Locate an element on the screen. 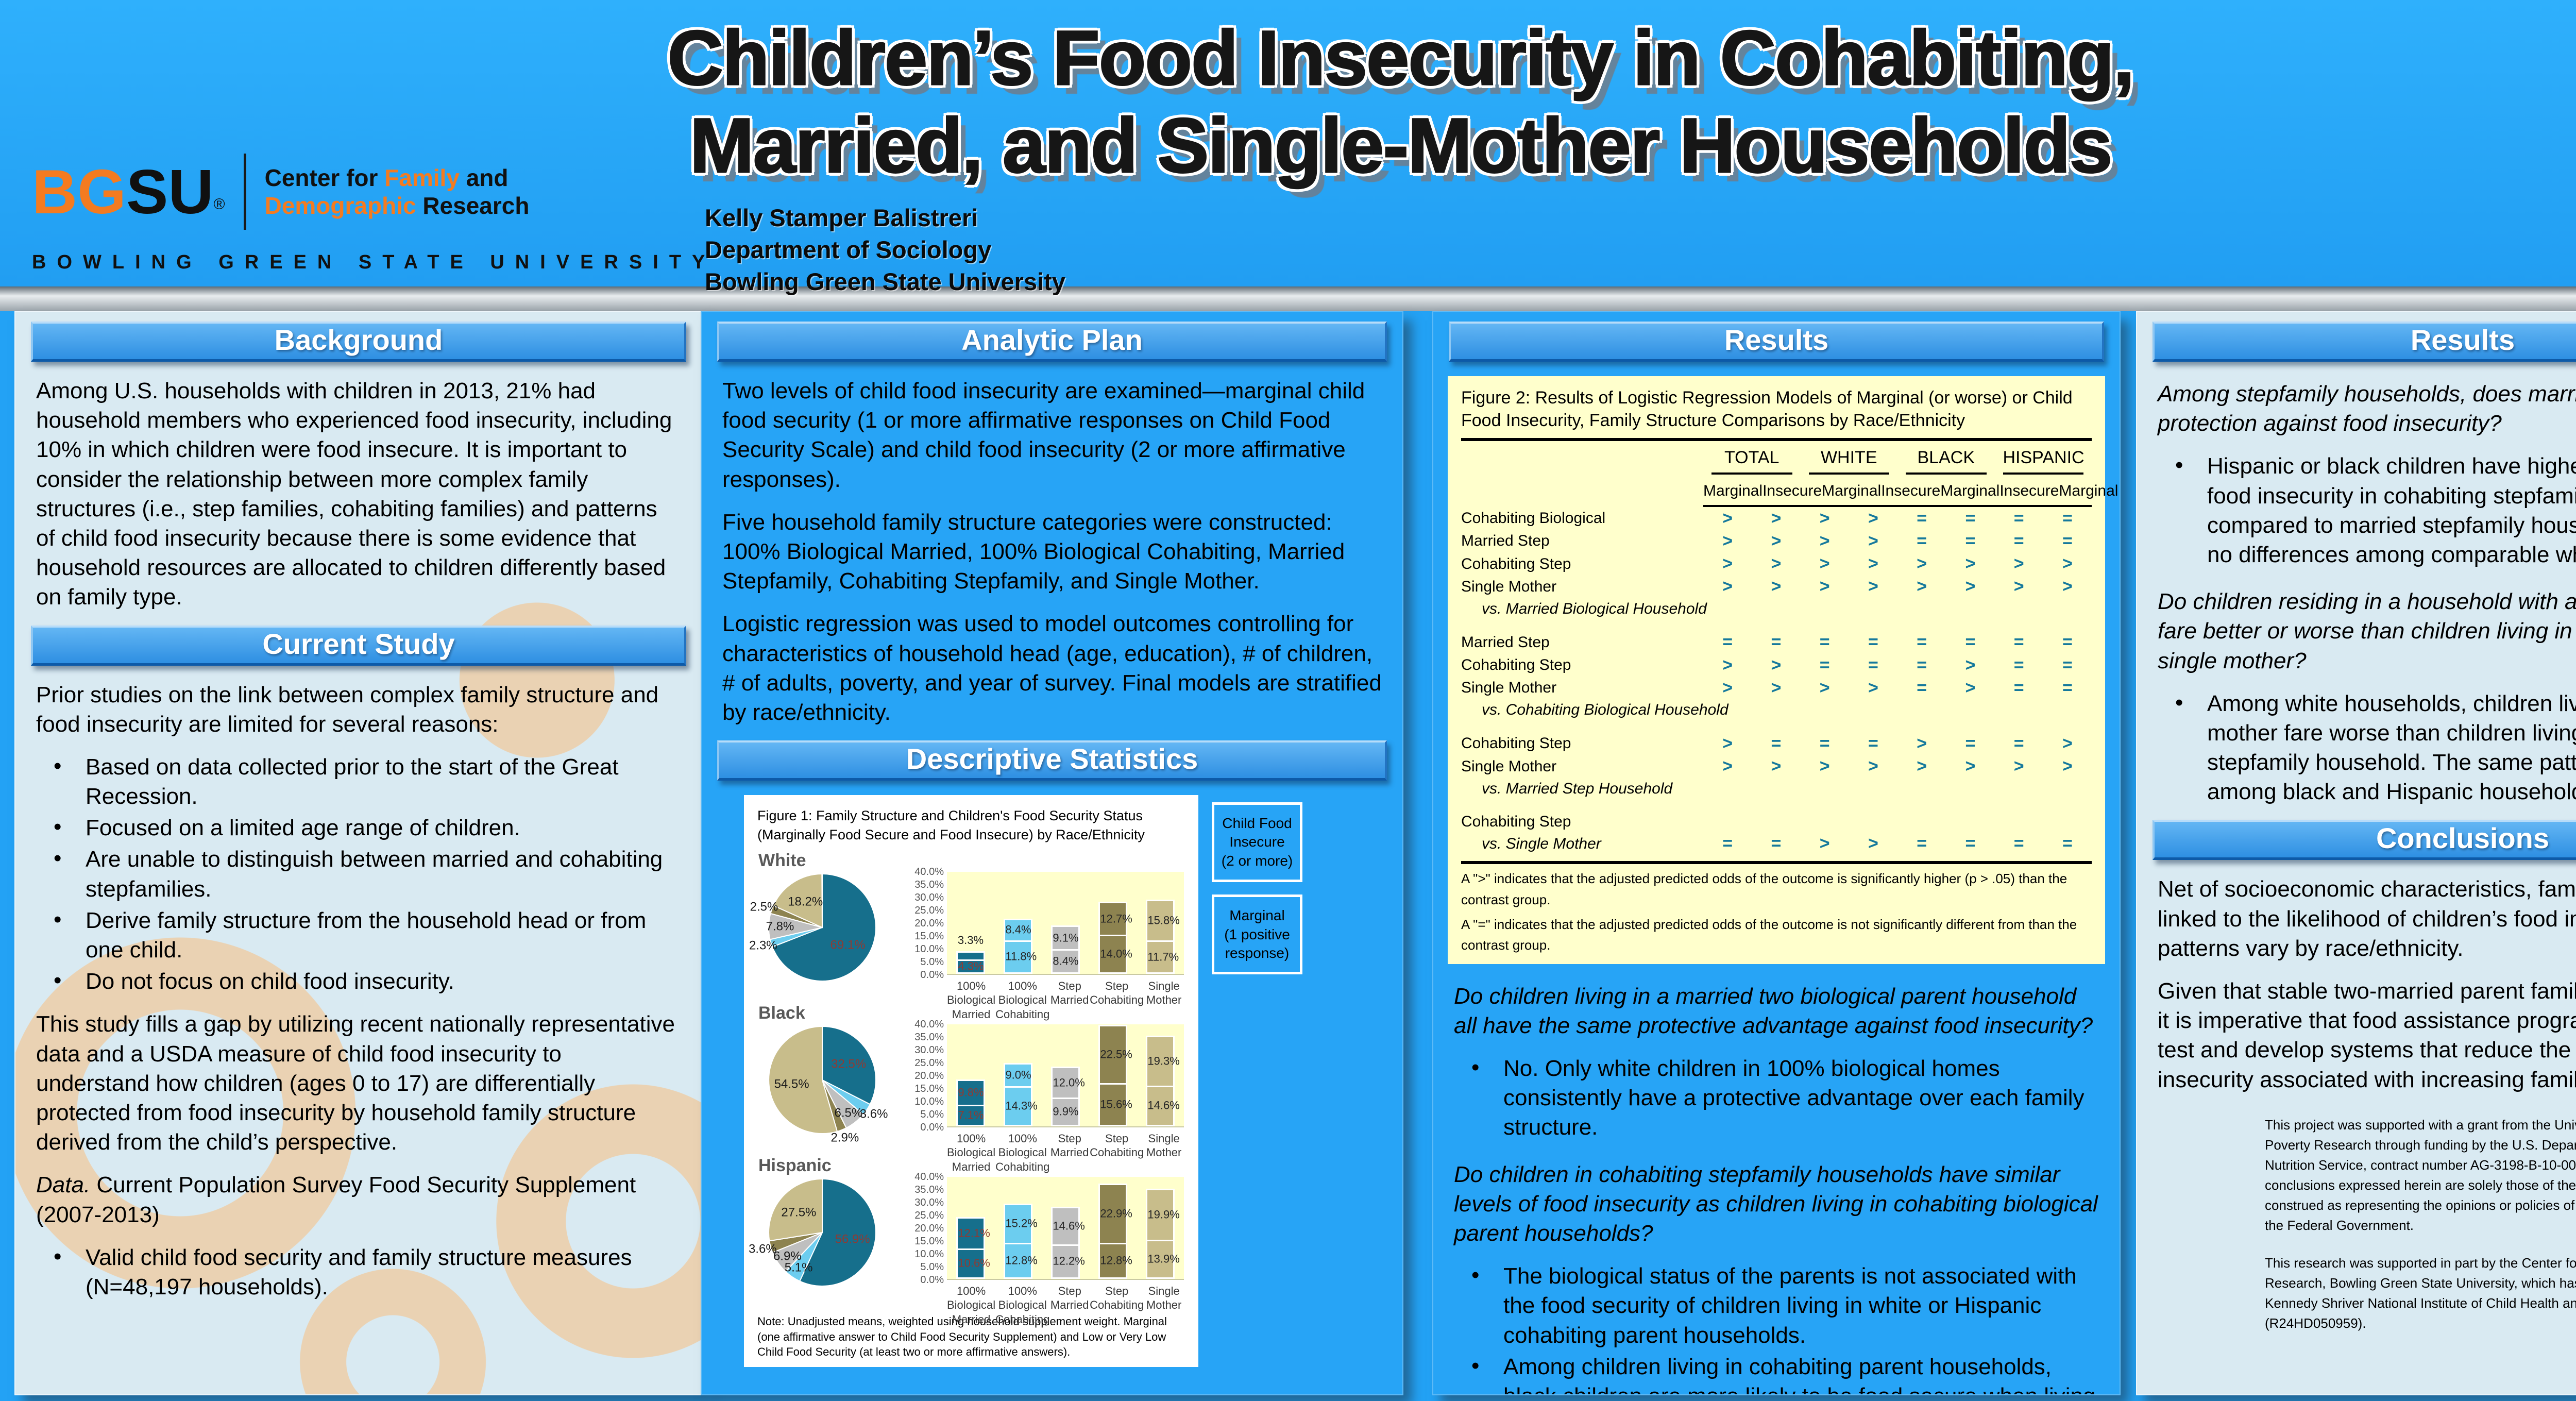 The width and height of the screenshot is (2576, 1401). bar-label-insecure: 12.0% is located at coordinates (1069, 1082).